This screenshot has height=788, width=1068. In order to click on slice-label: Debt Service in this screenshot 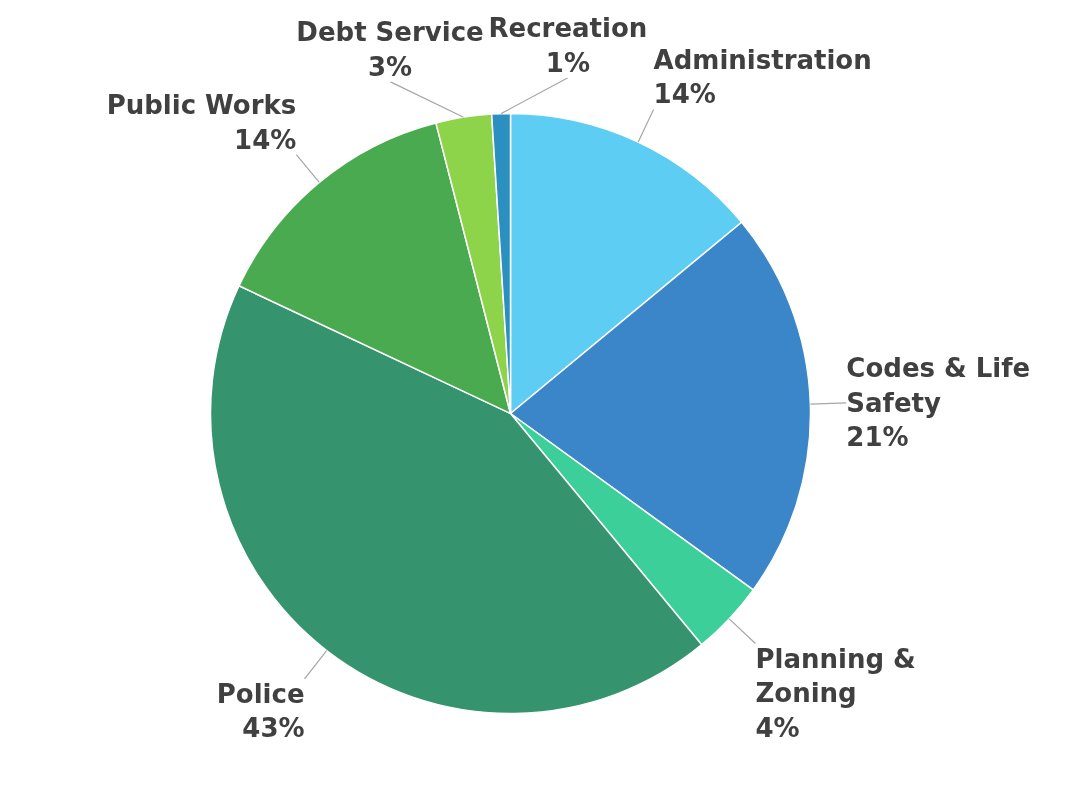, I will do `click(390, 32)`.